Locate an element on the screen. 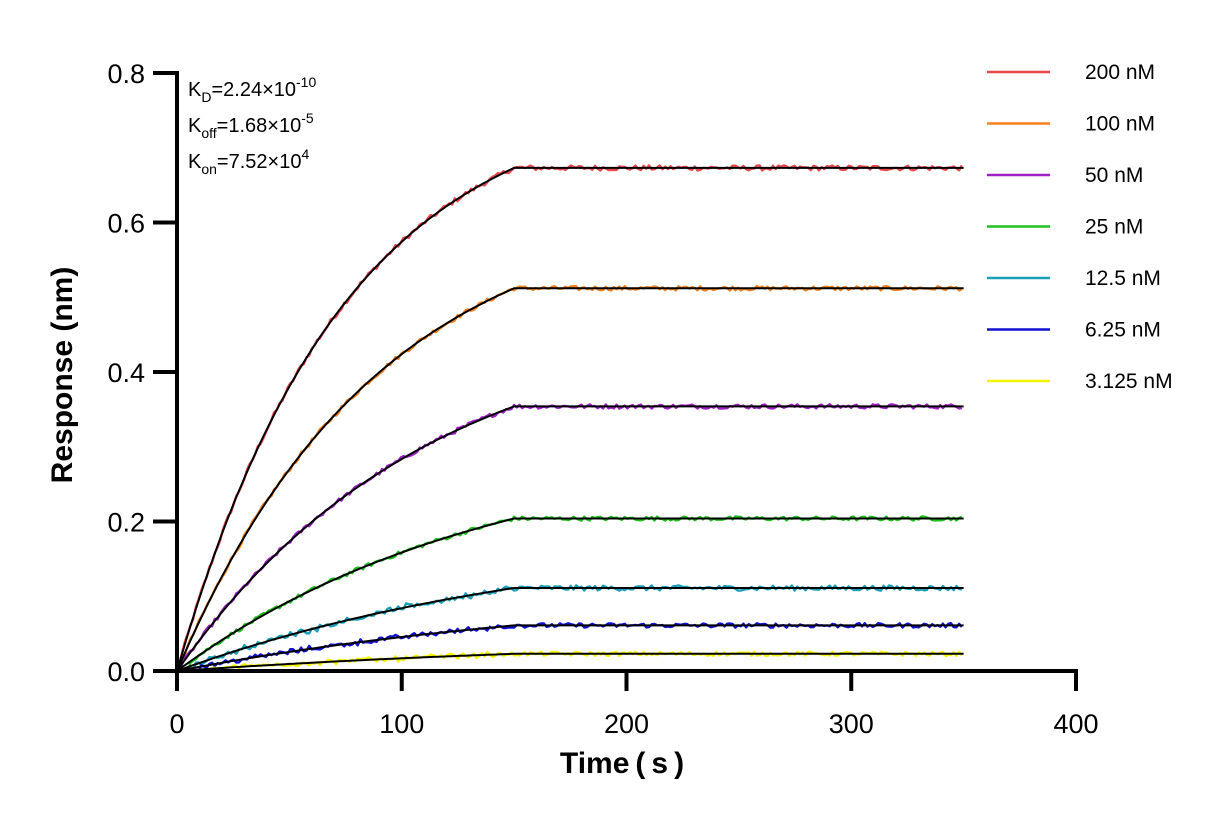 This screenshot has height=825, width=1232. y-tick-label-2: 0.4 is located at coordinates (126, 373).